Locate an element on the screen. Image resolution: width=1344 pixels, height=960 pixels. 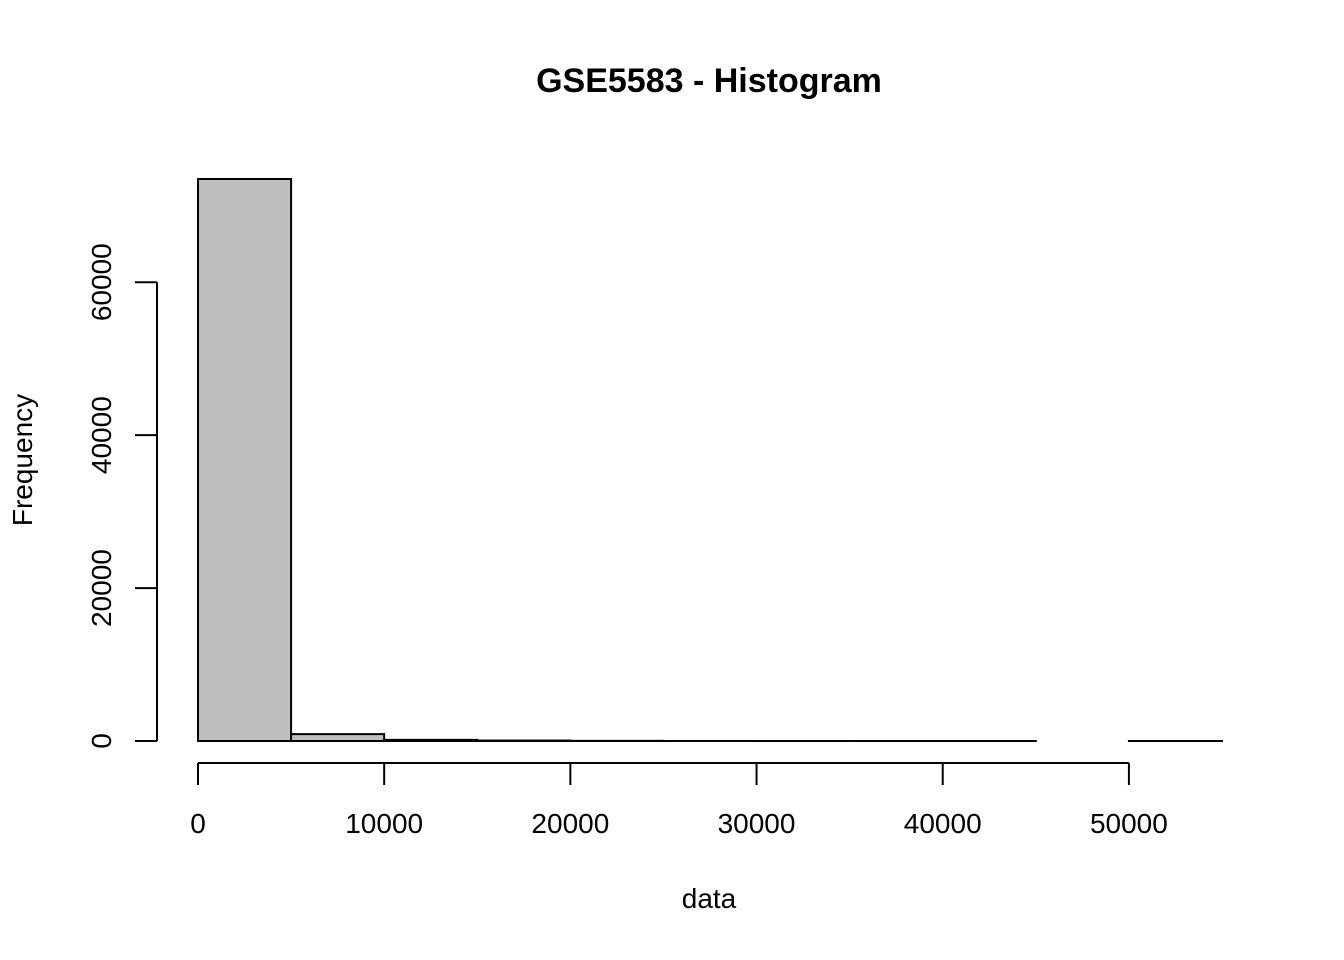
x-axis: 0 10000 20000 30000 40000 50000 is located at coordinates (679, 800).